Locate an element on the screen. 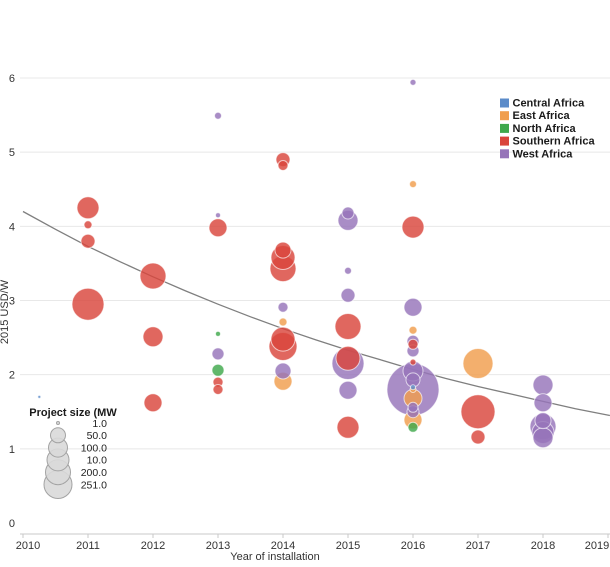  legend-swatch-central-africa is located at coordinates (504, 103).